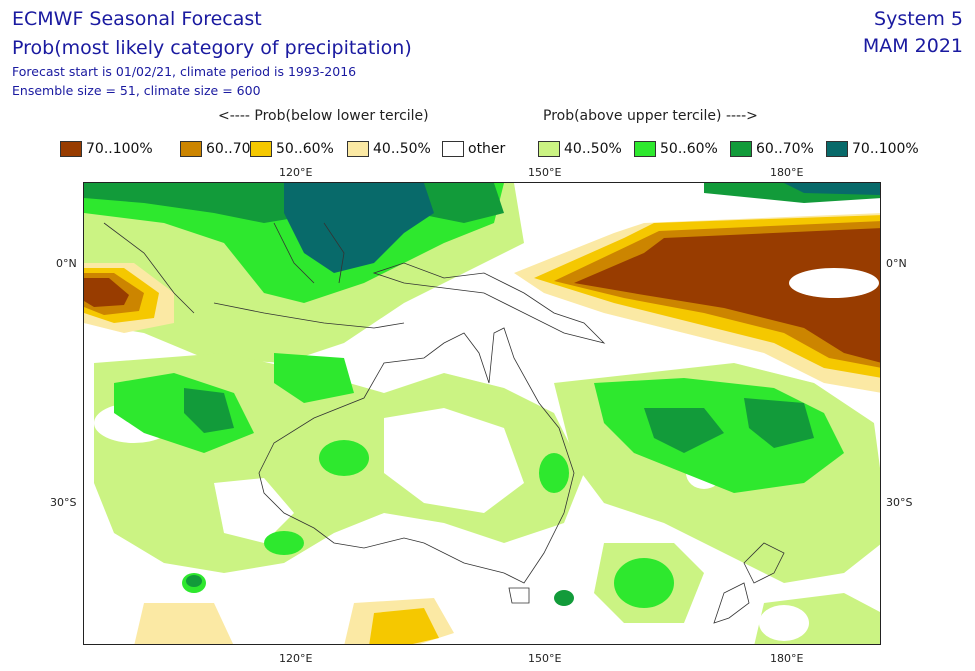 This screenshot has height=671, width=975. I want to click on tick-top-180e: 180°E, so click(787, 172).